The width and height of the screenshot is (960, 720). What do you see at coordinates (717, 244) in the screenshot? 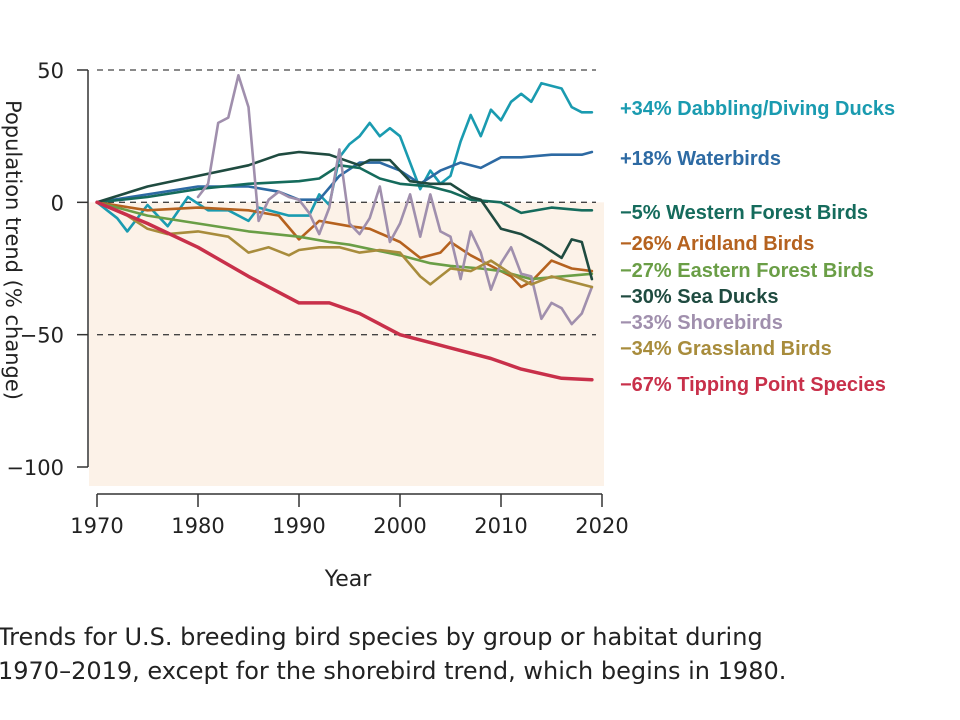
I see `series-label-aridland-birds: −26% Aridland Birds` at bounding box center [717, 244].